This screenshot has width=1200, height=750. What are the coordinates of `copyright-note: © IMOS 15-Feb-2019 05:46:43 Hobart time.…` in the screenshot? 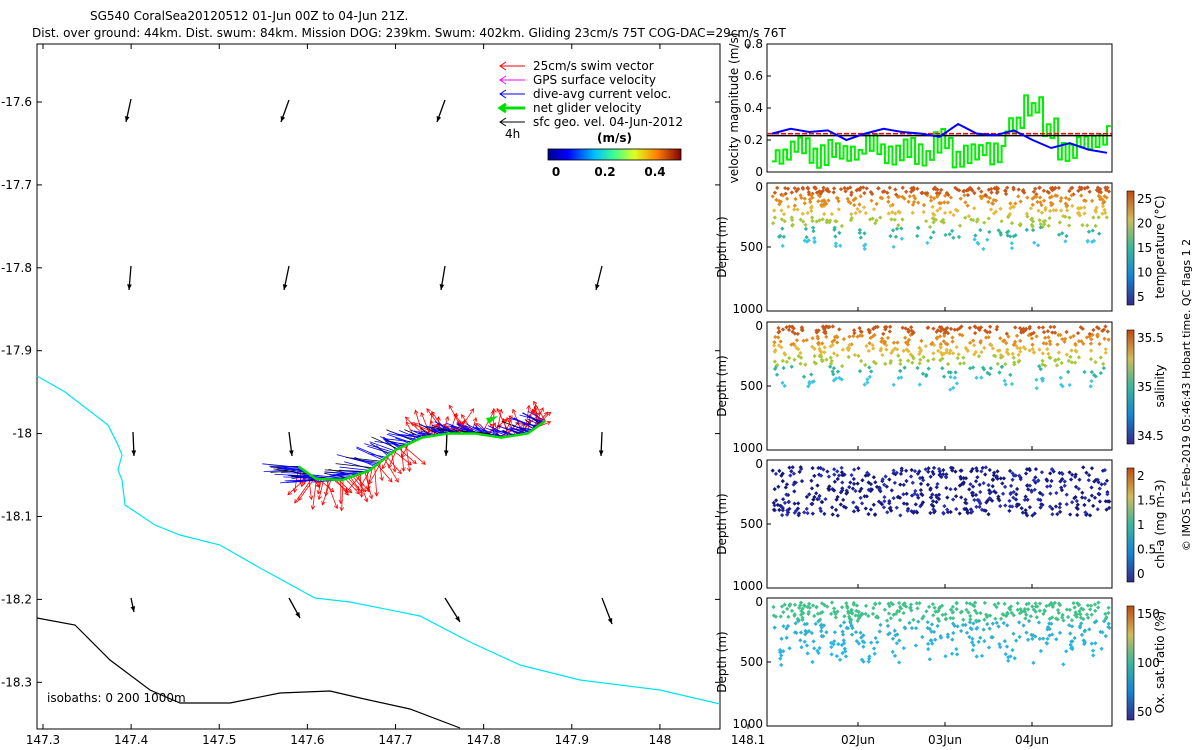 It's located at (1186, 395).